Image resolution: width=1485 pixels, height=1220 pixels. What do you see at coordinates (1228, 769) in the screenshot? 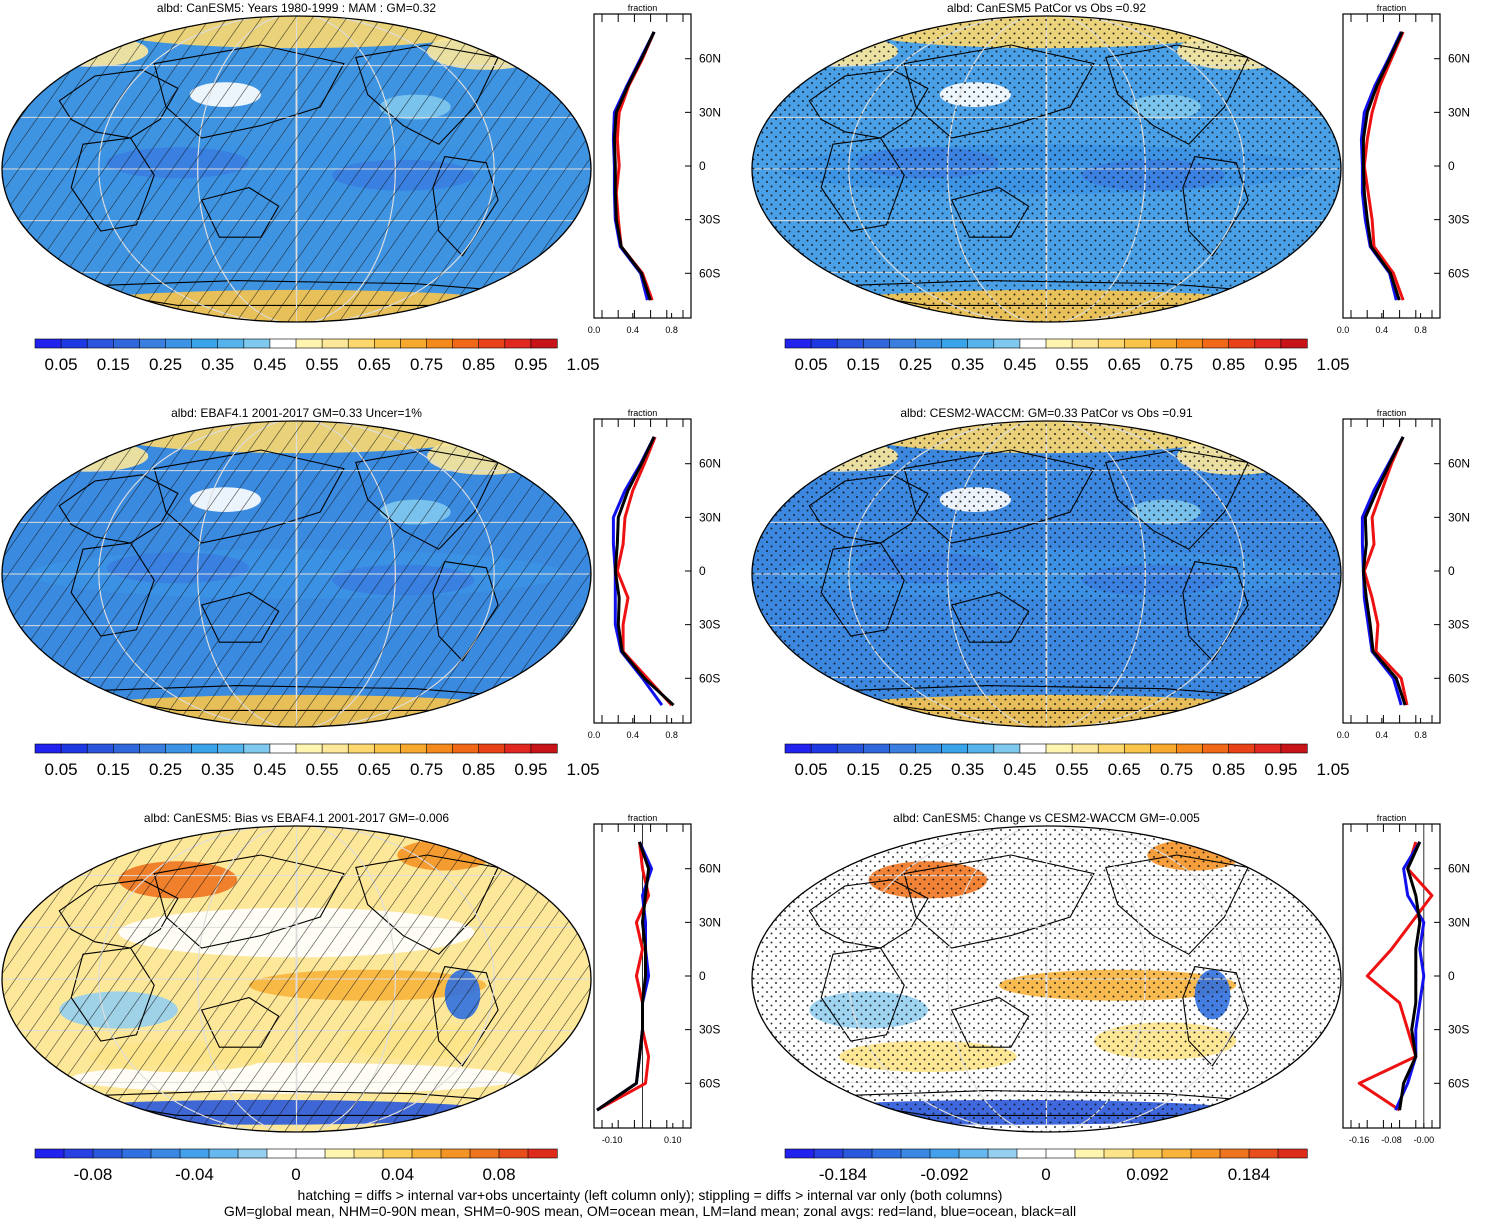
I see `colorbar-label: 0.85` at bounding box center [1228, 769].